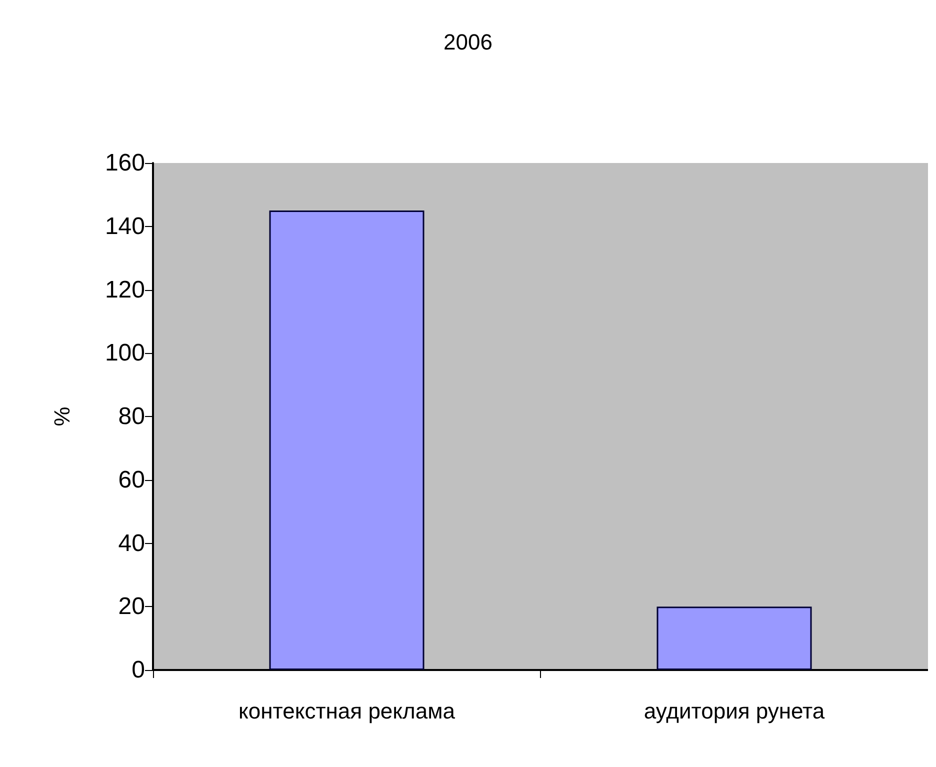  Describe the element at coordinates (735, 711) in the screenshot. I see `x-tick-label: аудитория рунета` at that location.